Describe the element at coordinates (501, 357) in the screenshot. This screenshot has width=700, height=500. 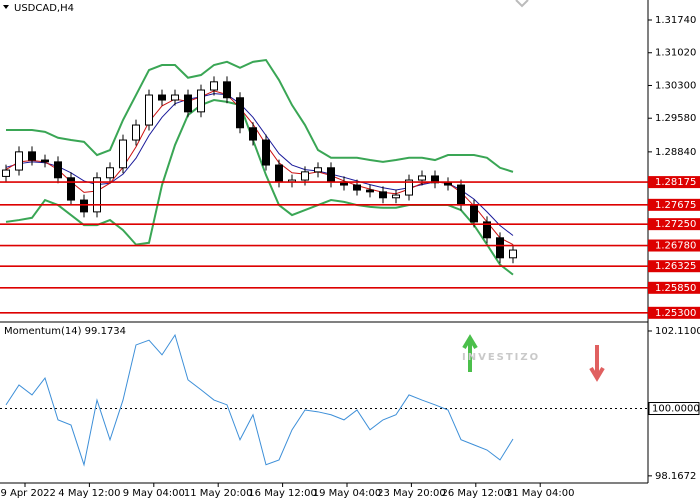
I see `watermark: INVESTIZO` at that location.